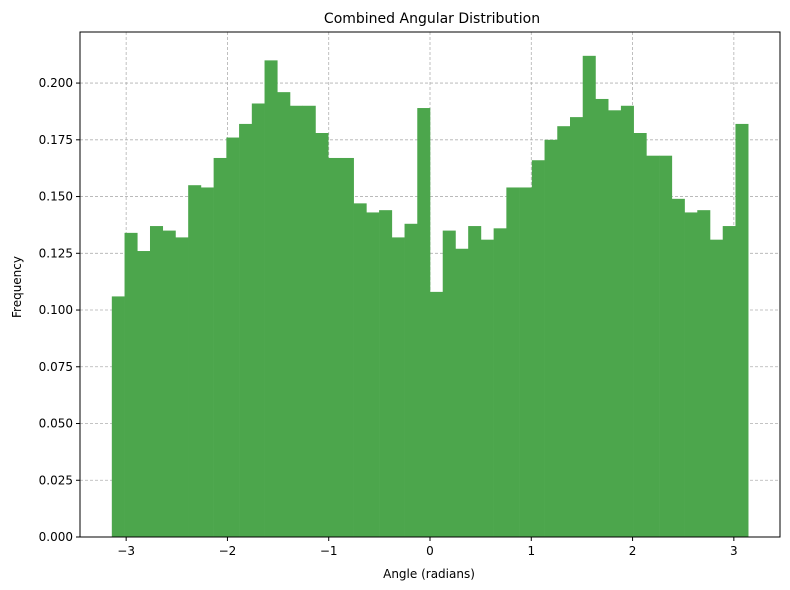  What do you see at coordinates (430, 551) in the screenshot?
I see `x-tick-label: 0` at bounding box center [430, 551].